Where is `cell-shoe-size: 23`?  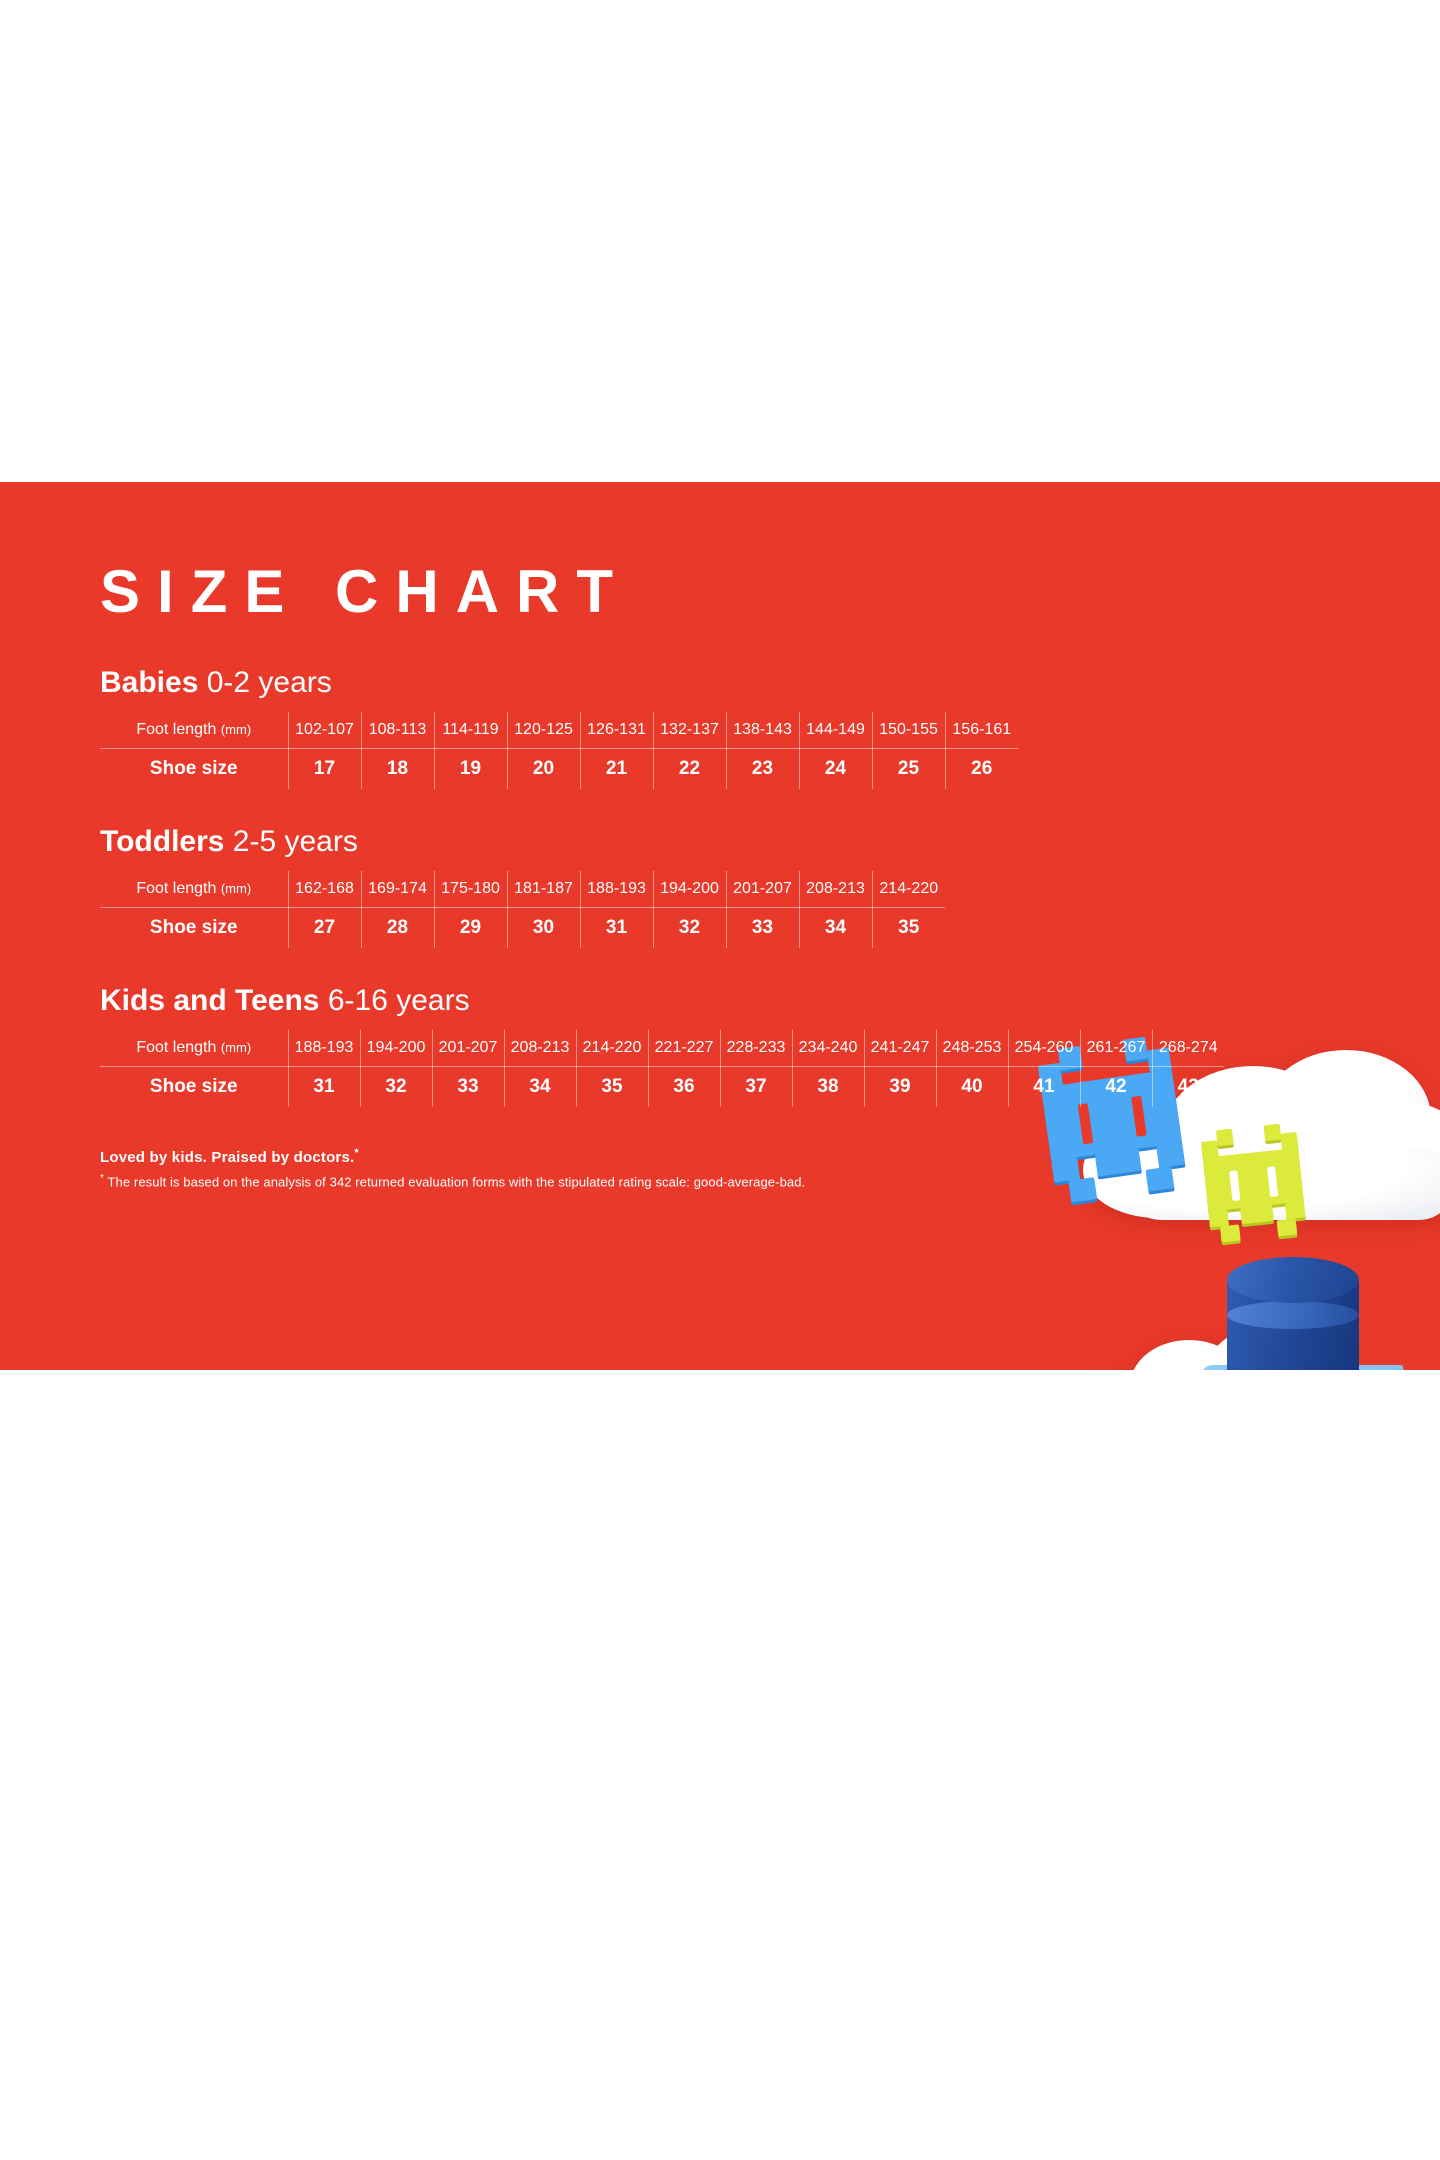
cell-shoe-size: 23 is located at coordinates (763, 768).